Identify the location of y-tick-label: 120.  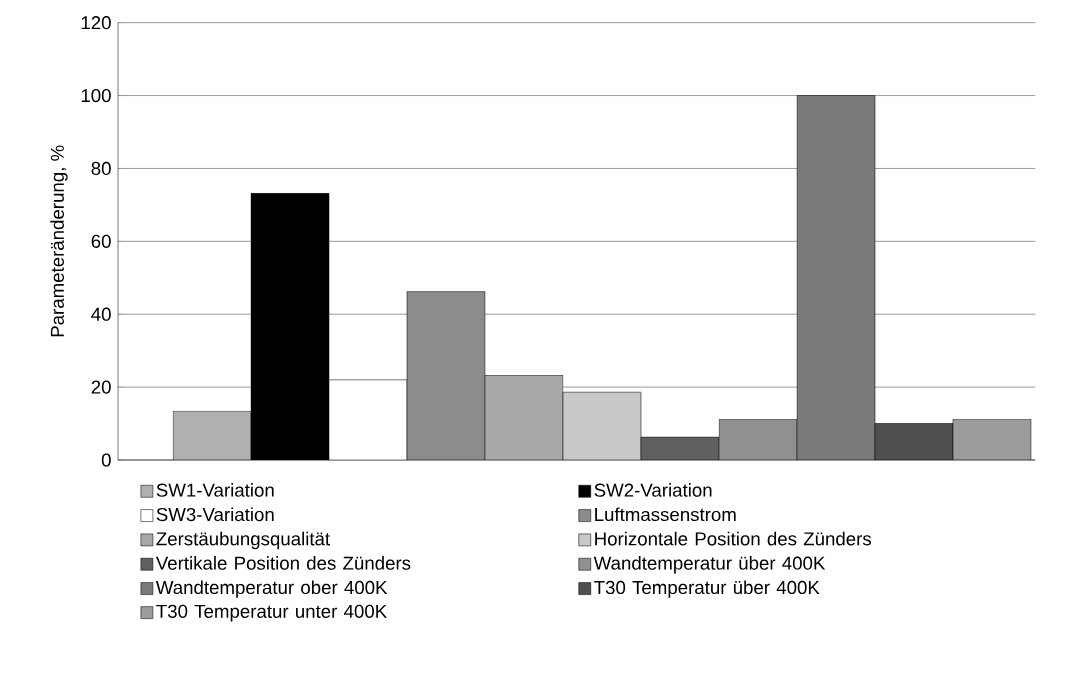
(96, 23).